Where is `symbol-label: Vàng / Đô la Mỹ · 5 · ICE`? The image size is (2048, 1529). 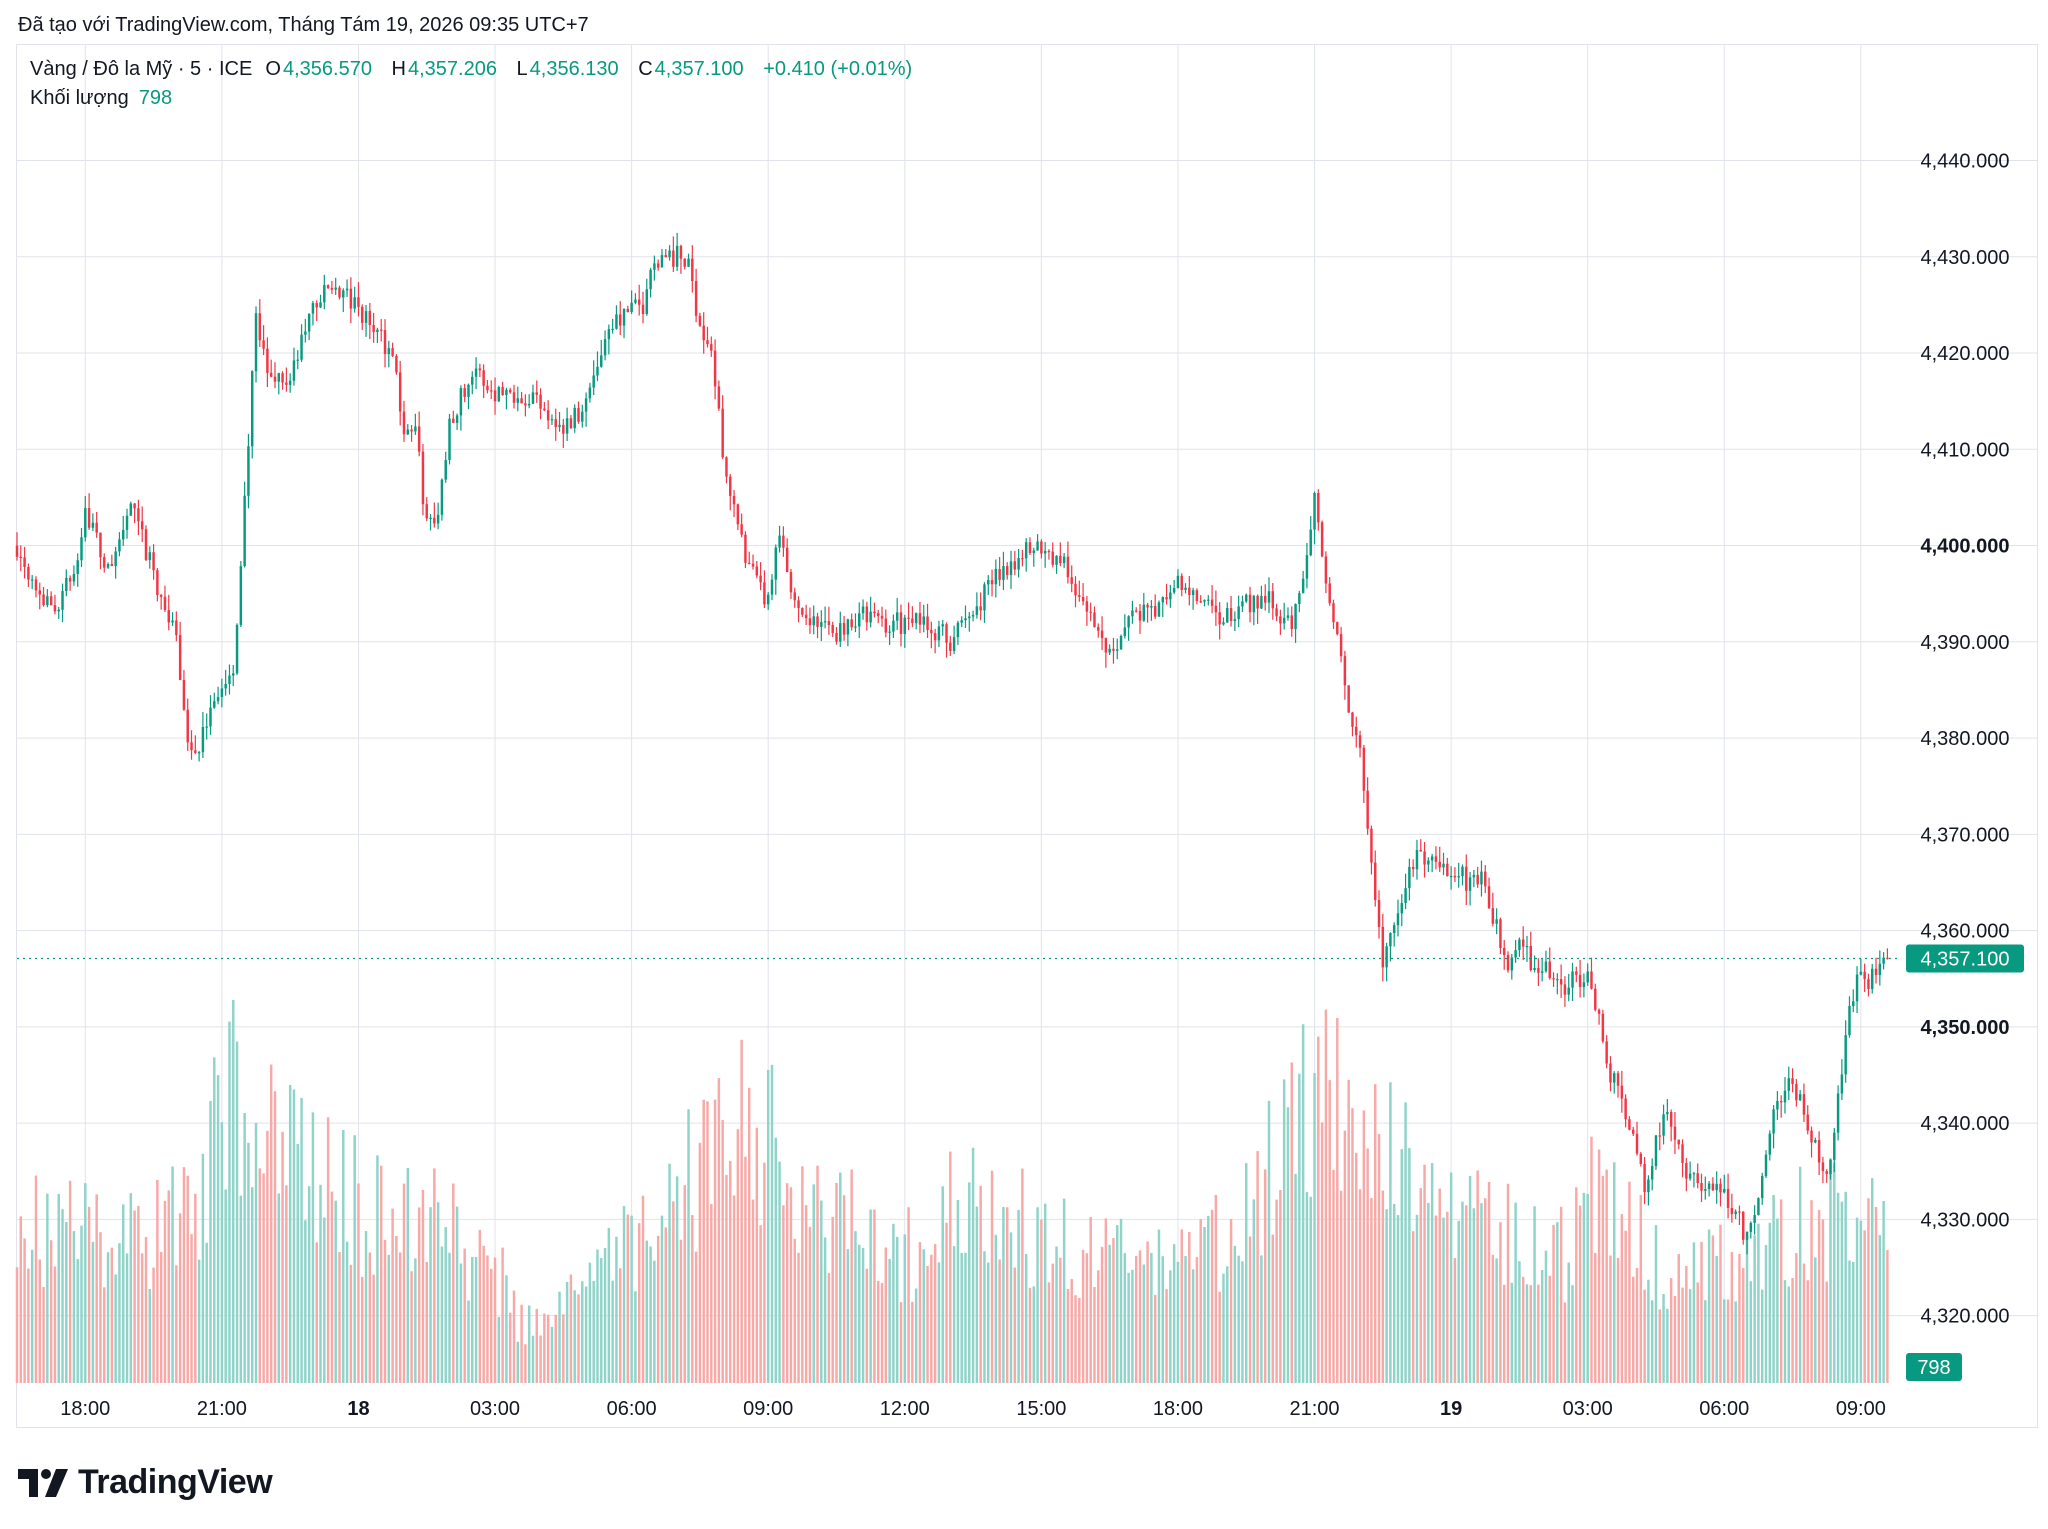
symbol-label: Vàng / Đô la Mỹ · 5 · ICE is located at coordinates (141, 69).